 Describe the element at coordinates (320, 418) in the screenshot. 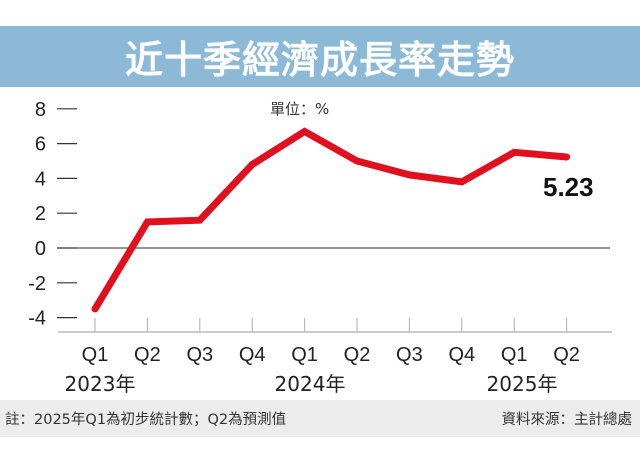

I see `footer: 註：2025年Q1為初步統計數；Q2為預測值 資料來源：主計總處` at that location.